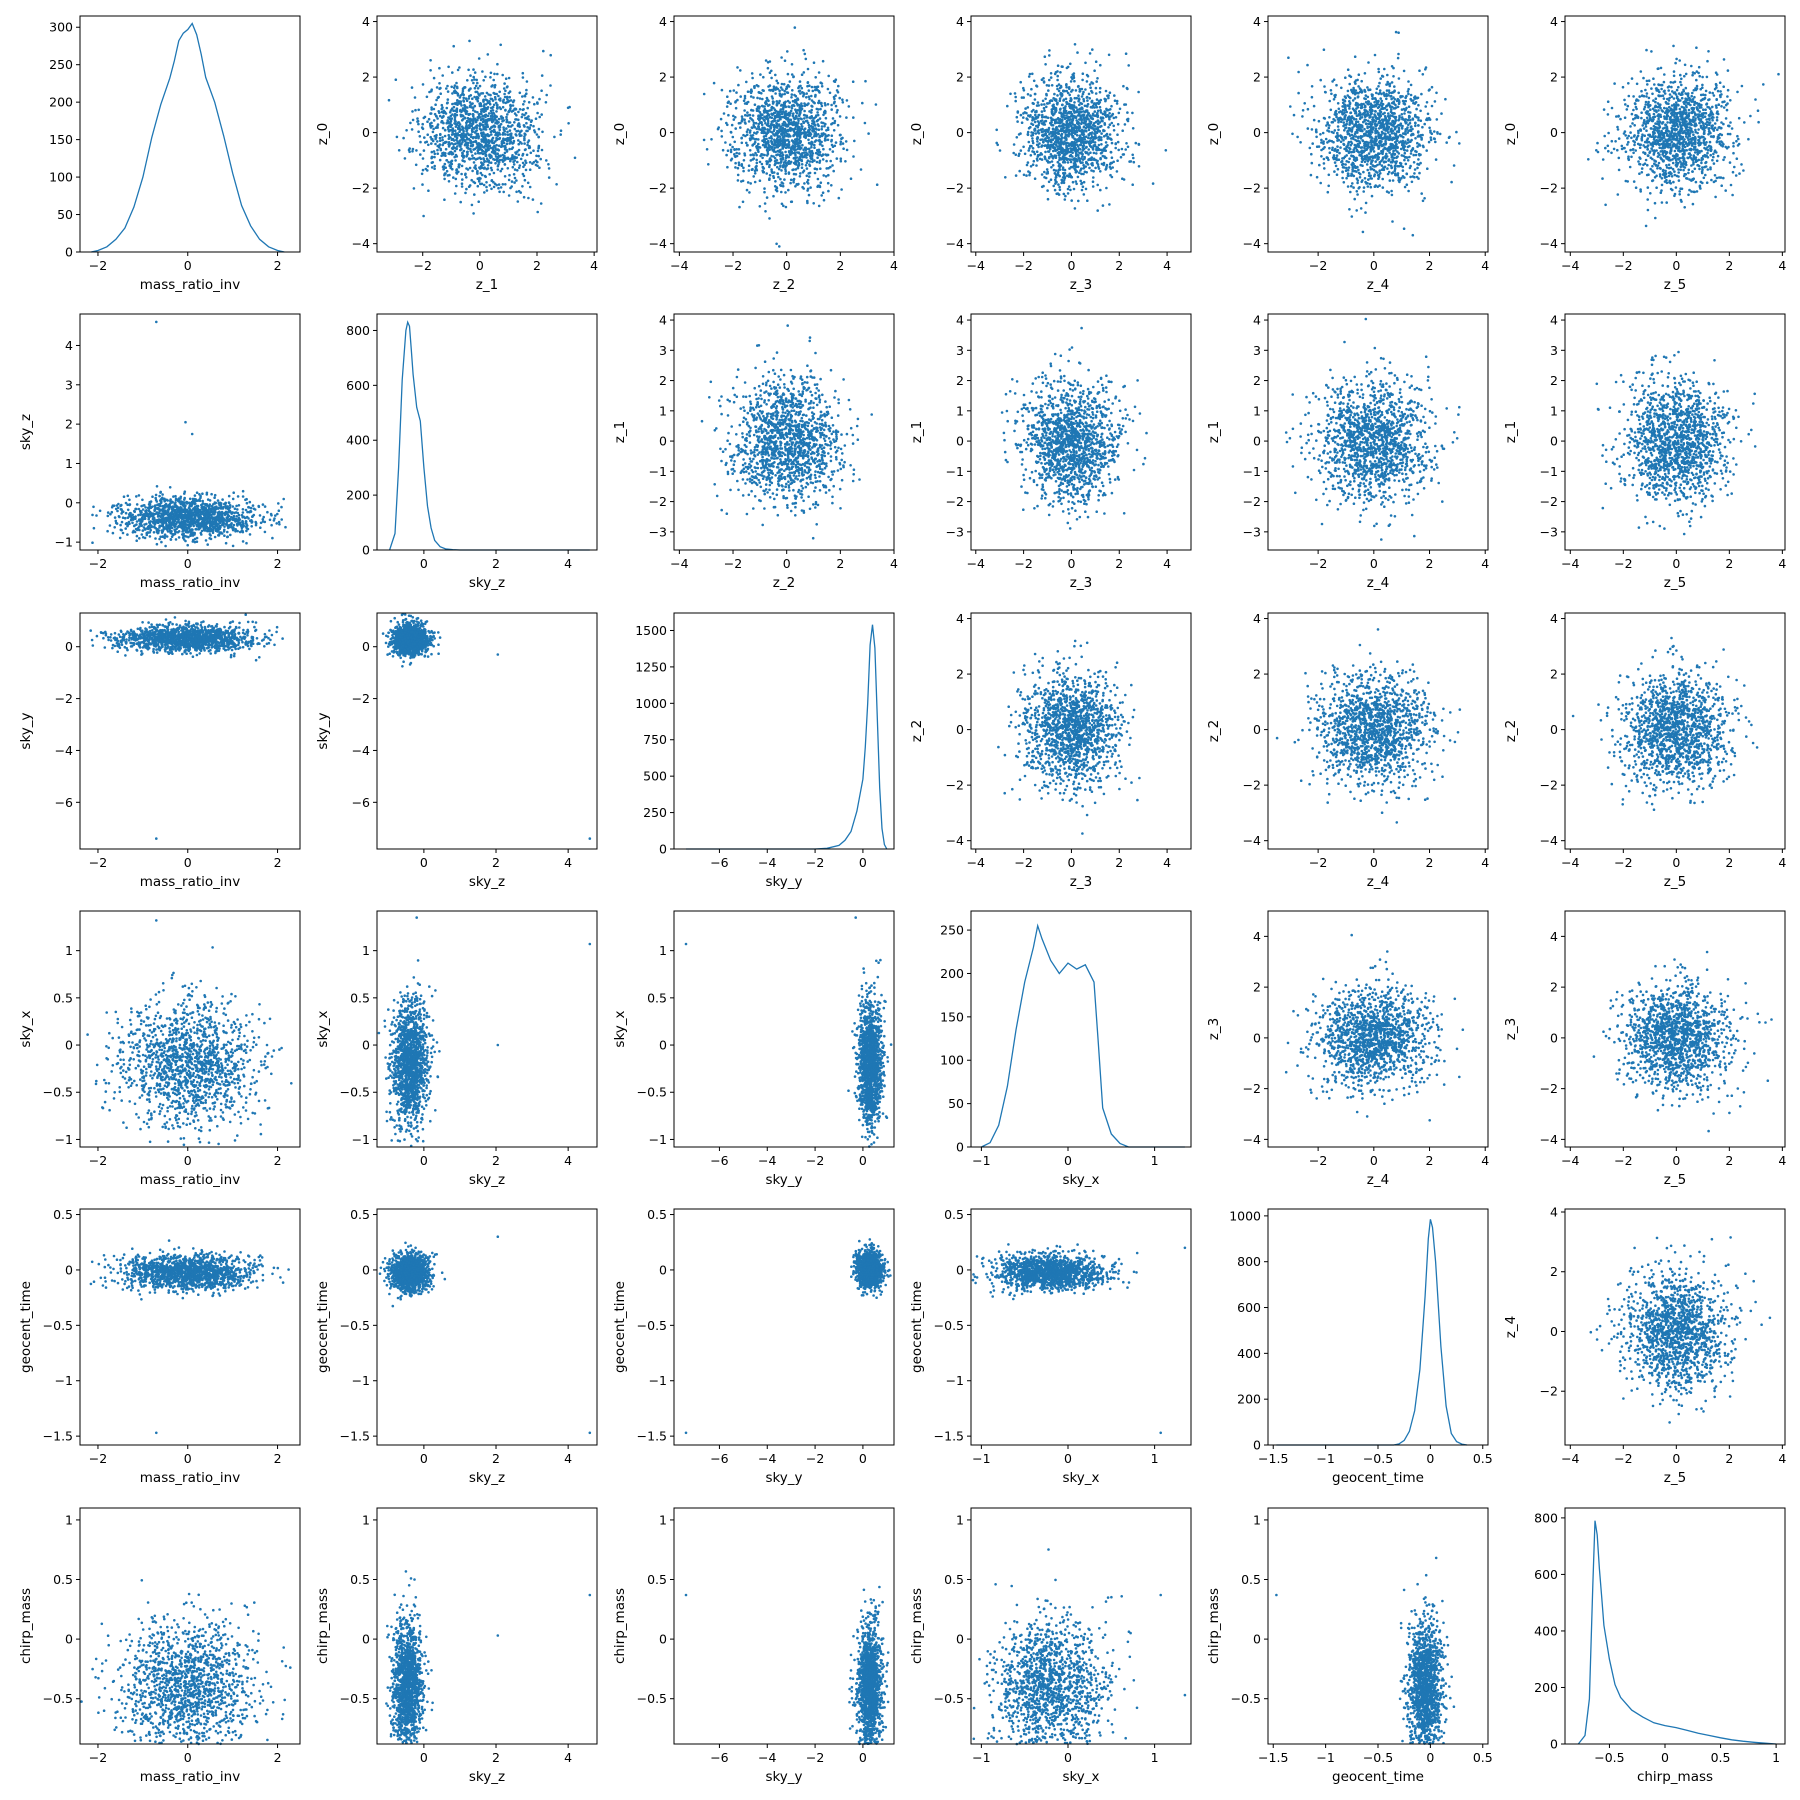 The height and width of the screenshot is (1800, 1800). Describe the element at coordinates (960, 77) in the screenshot. I see `y-tick-label: 2` at that location.